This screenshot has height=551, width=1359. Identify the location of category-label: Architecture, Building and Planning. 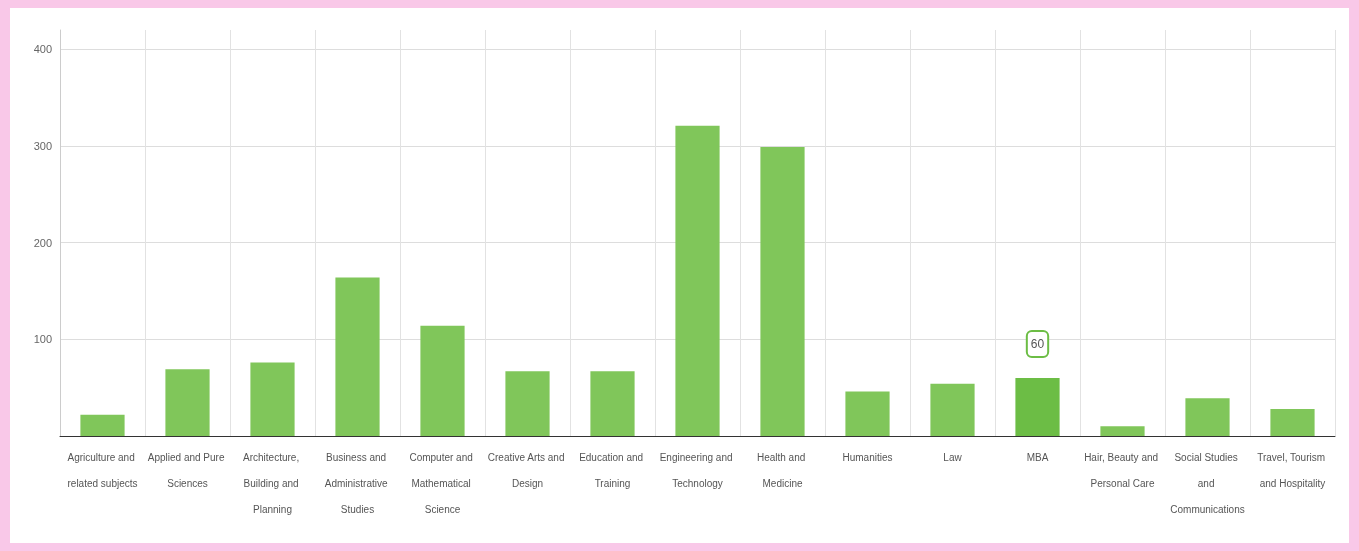
(271, 483).